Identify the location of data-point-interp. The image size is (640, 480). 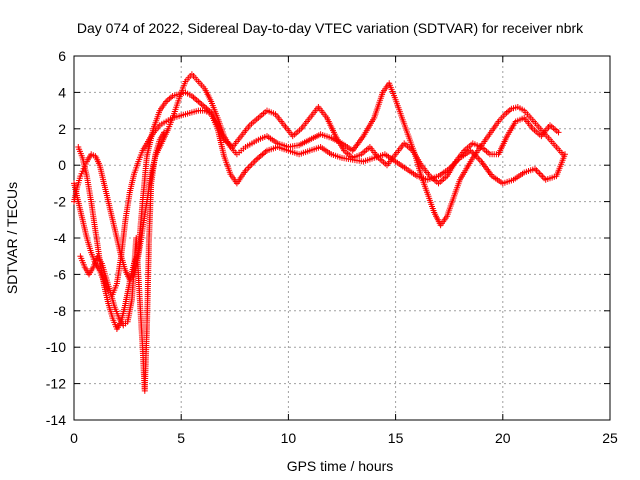
(542, 176).